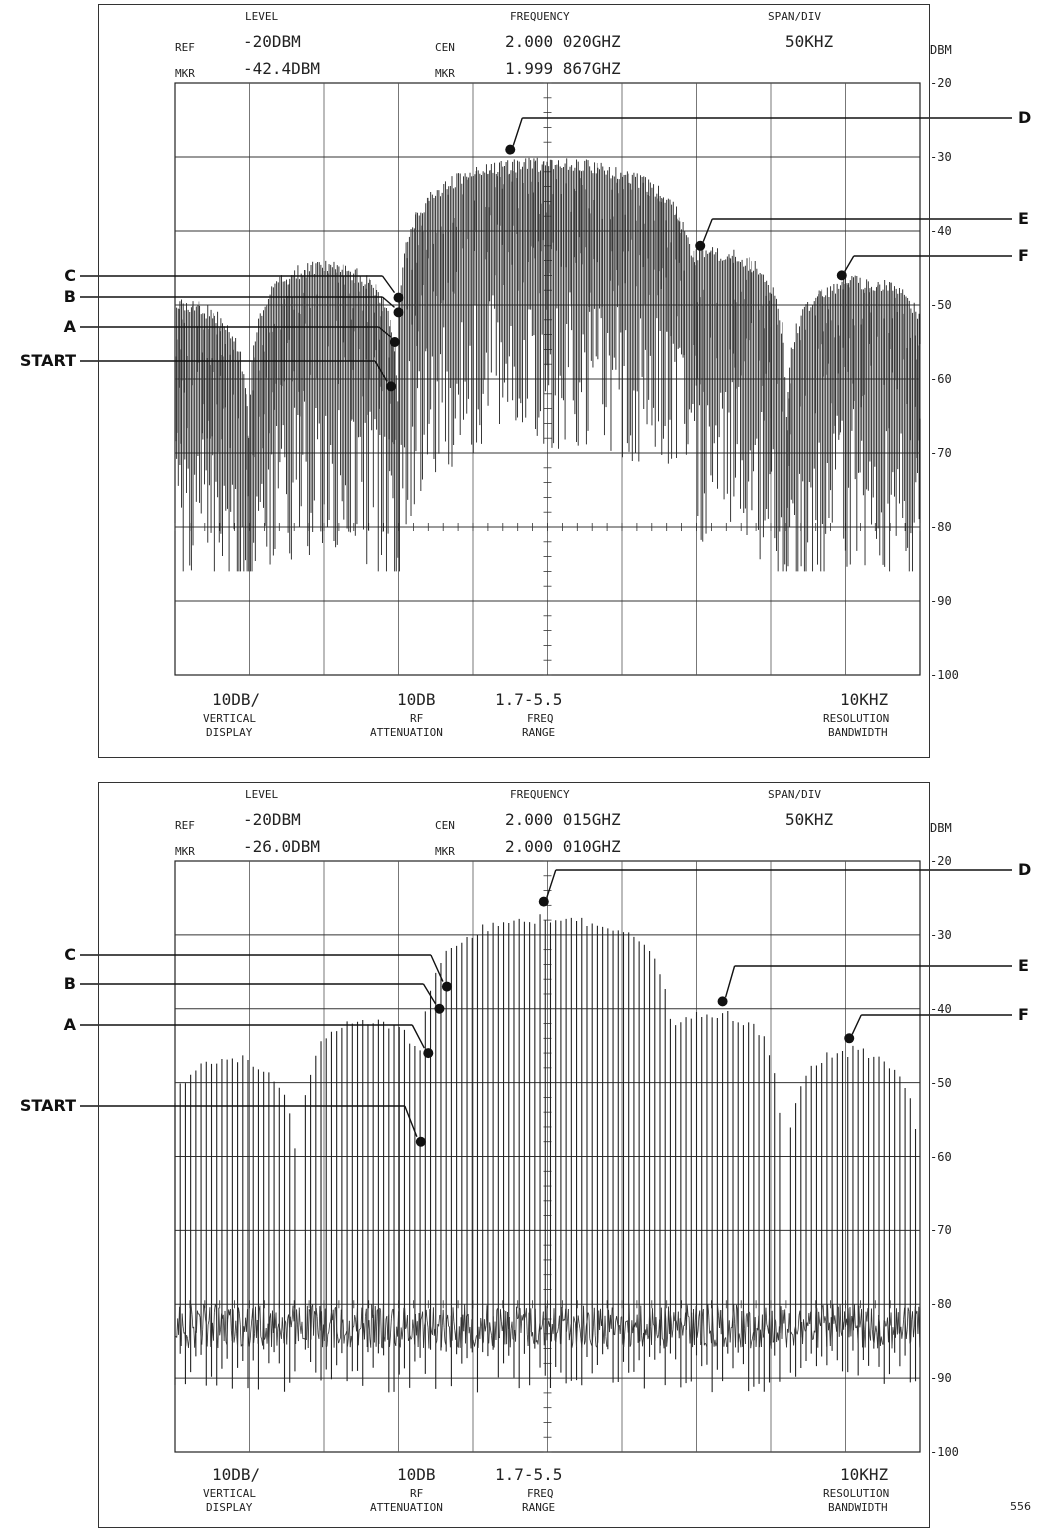  I want to click on callout-start: START, so click(47, 1105).